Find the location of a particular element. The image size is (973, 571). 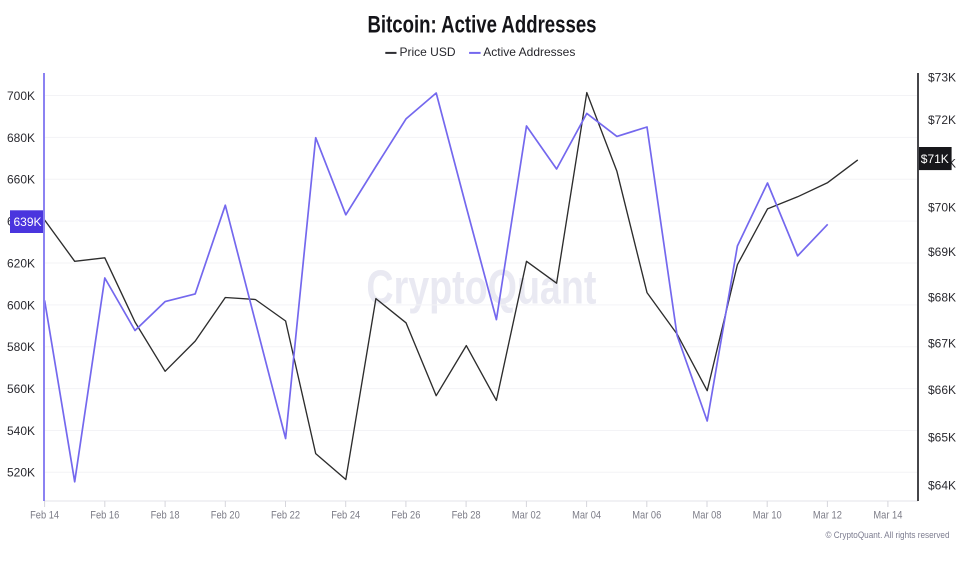

svg-text: Active Addresses is located at coordinates (529, 52).